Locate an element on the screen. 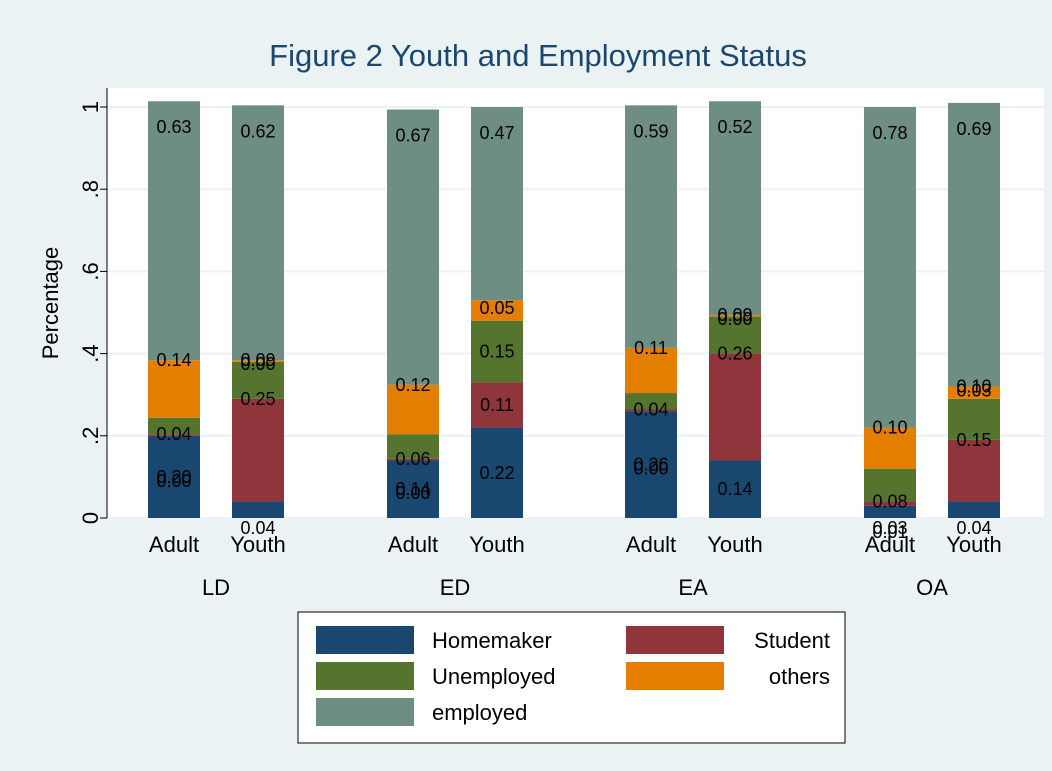 Image resolution: width=1052 pixels, height=771 pixels. data-label-ea-adult-1-0: 0.04 is located at coordinates (650, 409).